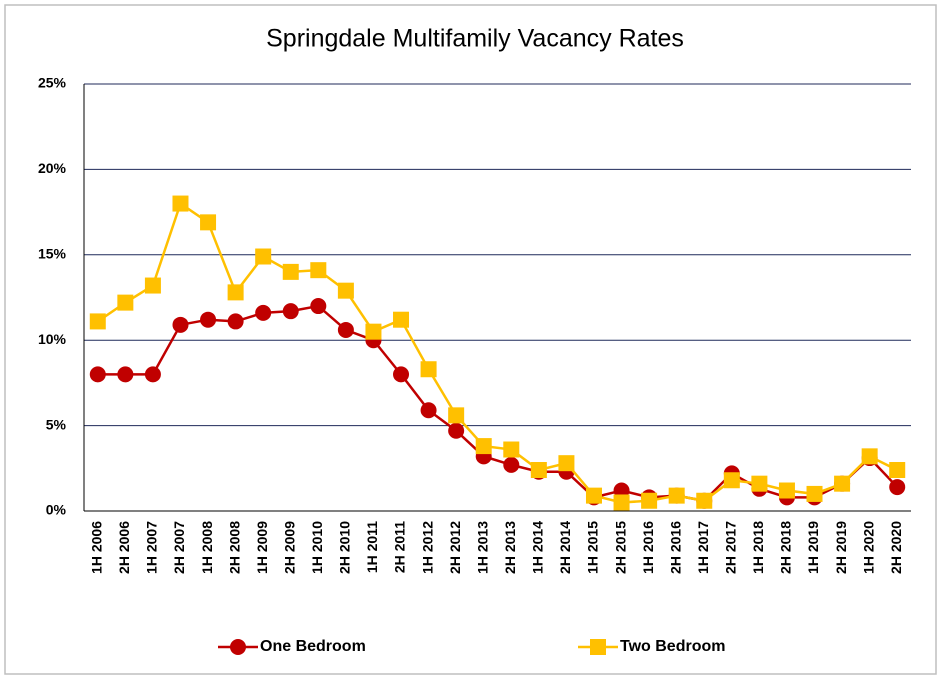  What do you see at coordinates (565, 547) in the screenshot?
I see `x-tick-label: 2H 2014` at bounding box center [565, 547].